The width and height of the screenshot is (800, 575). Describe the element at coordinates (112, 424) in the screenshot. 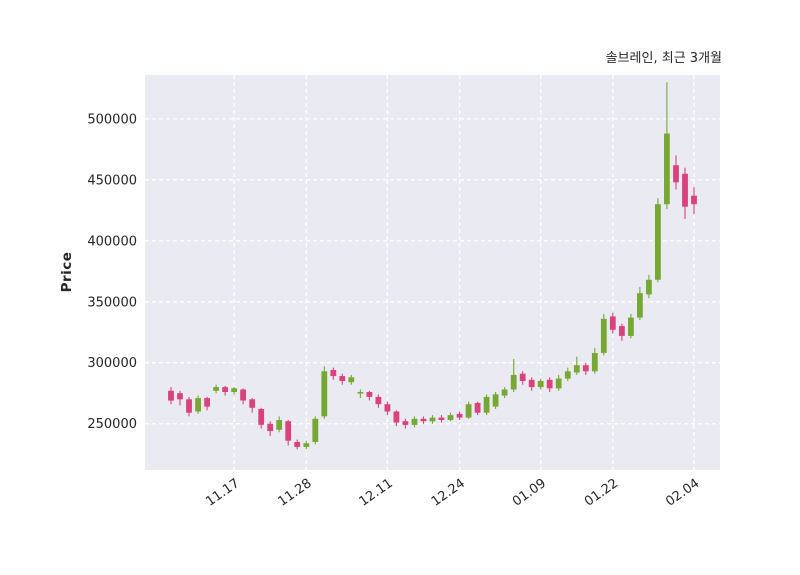

I see `svg-text: 250000` at that location.